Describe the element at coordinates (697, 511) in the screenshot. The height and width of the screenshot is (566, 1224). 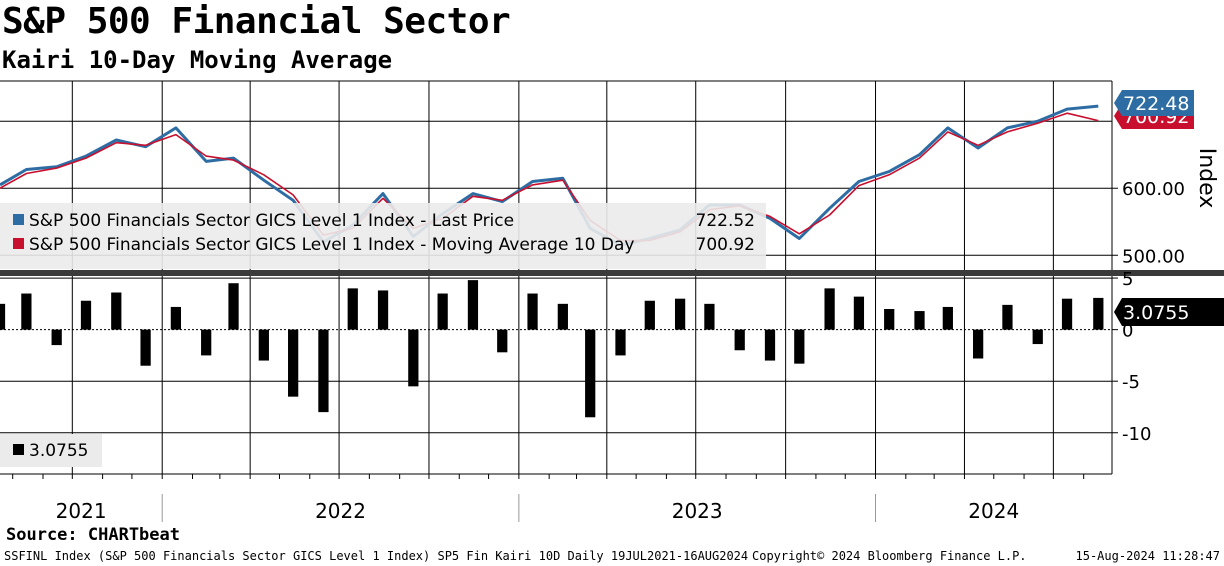
I see `x-tick-label: 2023` at that location.